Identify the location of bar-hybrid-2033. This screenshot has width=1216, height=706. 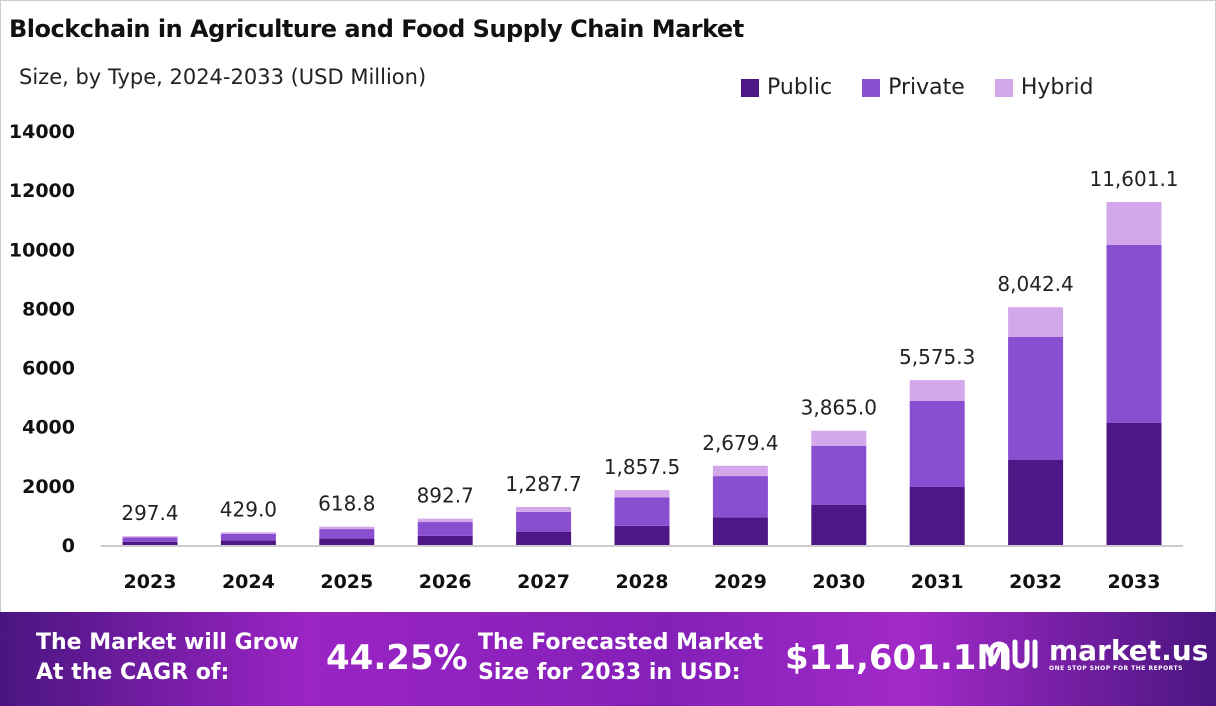
(1134, 223).